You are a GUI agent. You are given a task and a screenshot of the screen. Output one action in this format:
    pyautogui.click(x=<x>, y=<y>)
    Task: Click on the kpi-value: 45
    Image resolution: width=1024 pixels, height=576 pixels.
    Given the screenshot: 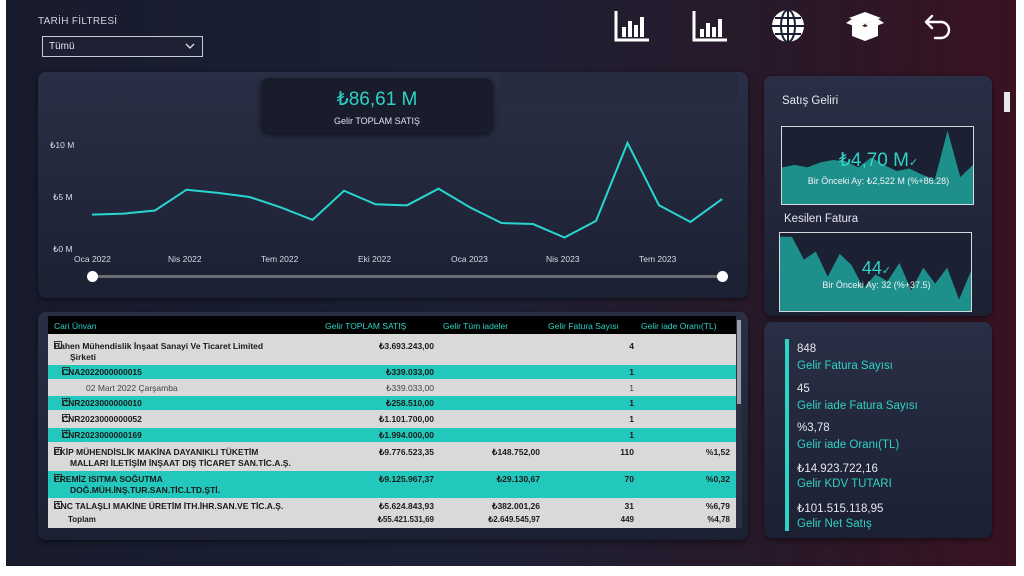 What is the action you would take?
    pyautogui.click(x=803, y=389)
    